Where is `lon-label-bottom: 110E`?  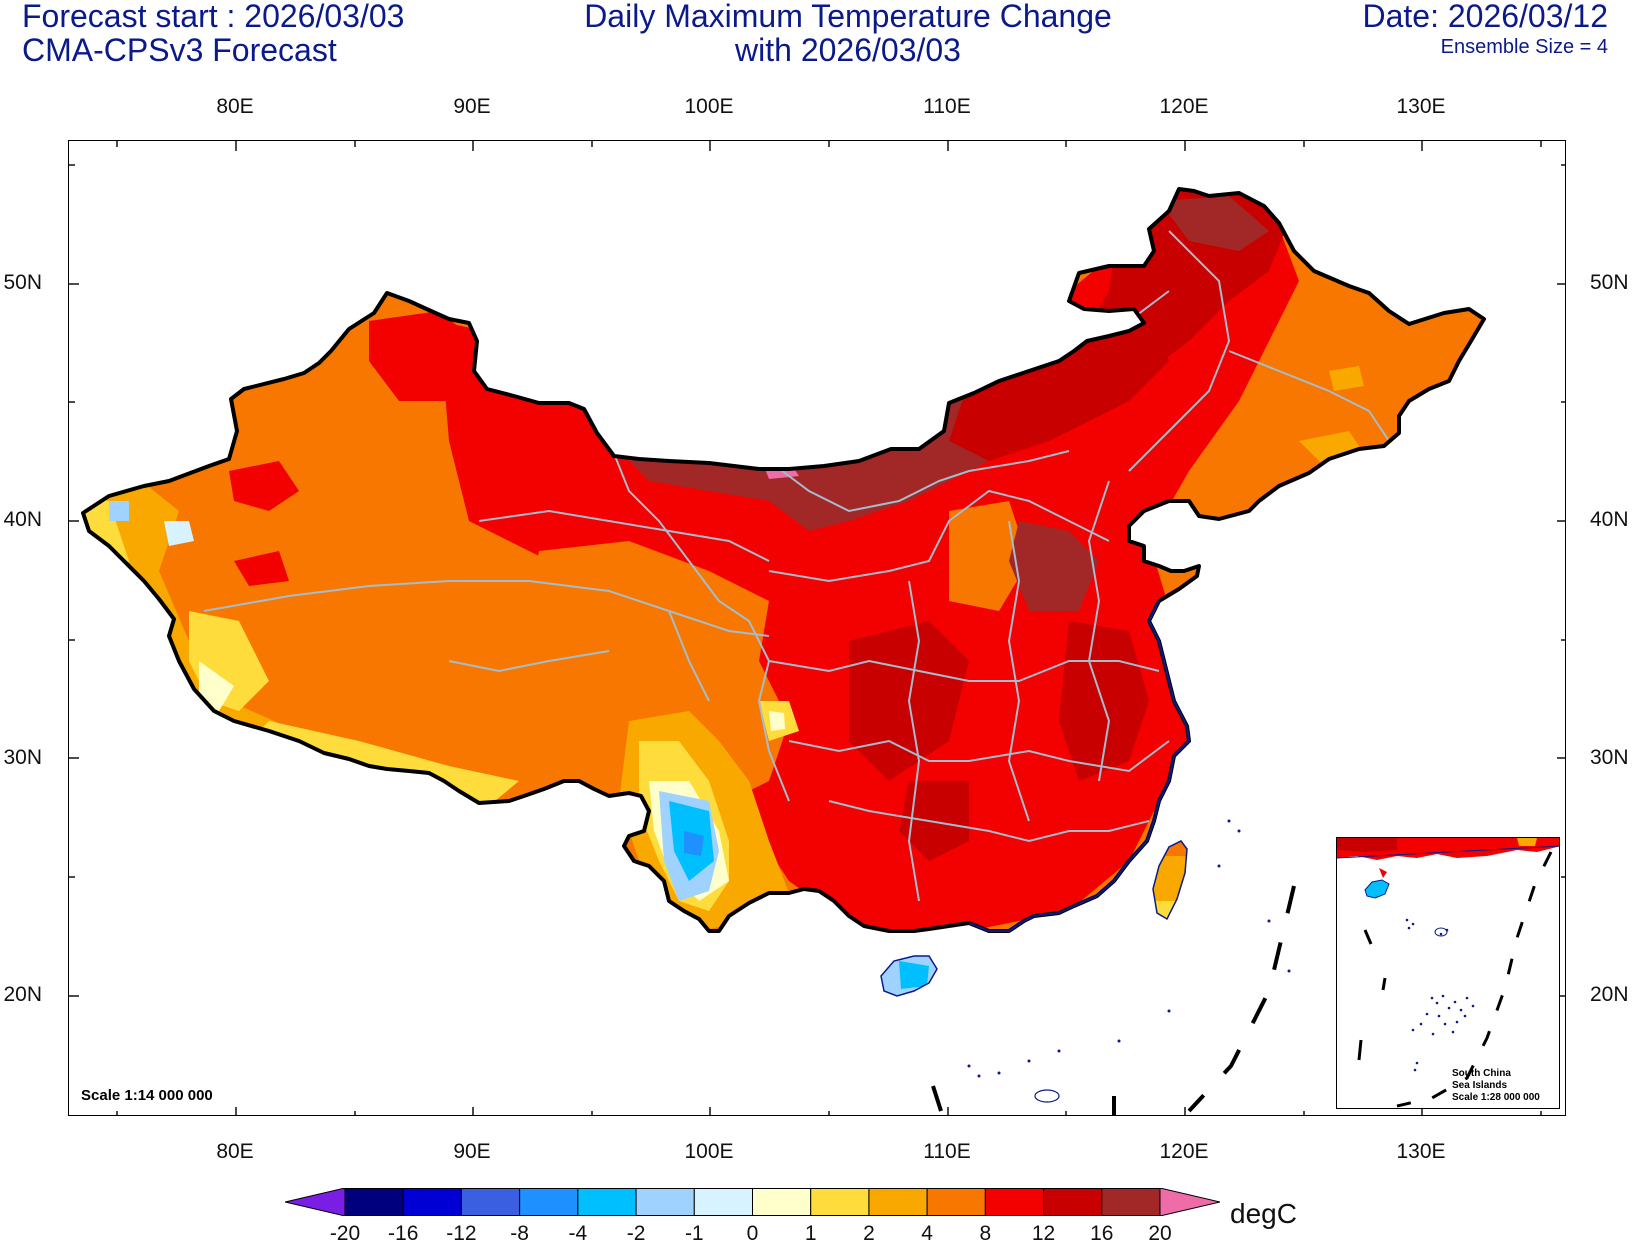
lon-label-bottom: 110E is located at coordinates (947, 1151).